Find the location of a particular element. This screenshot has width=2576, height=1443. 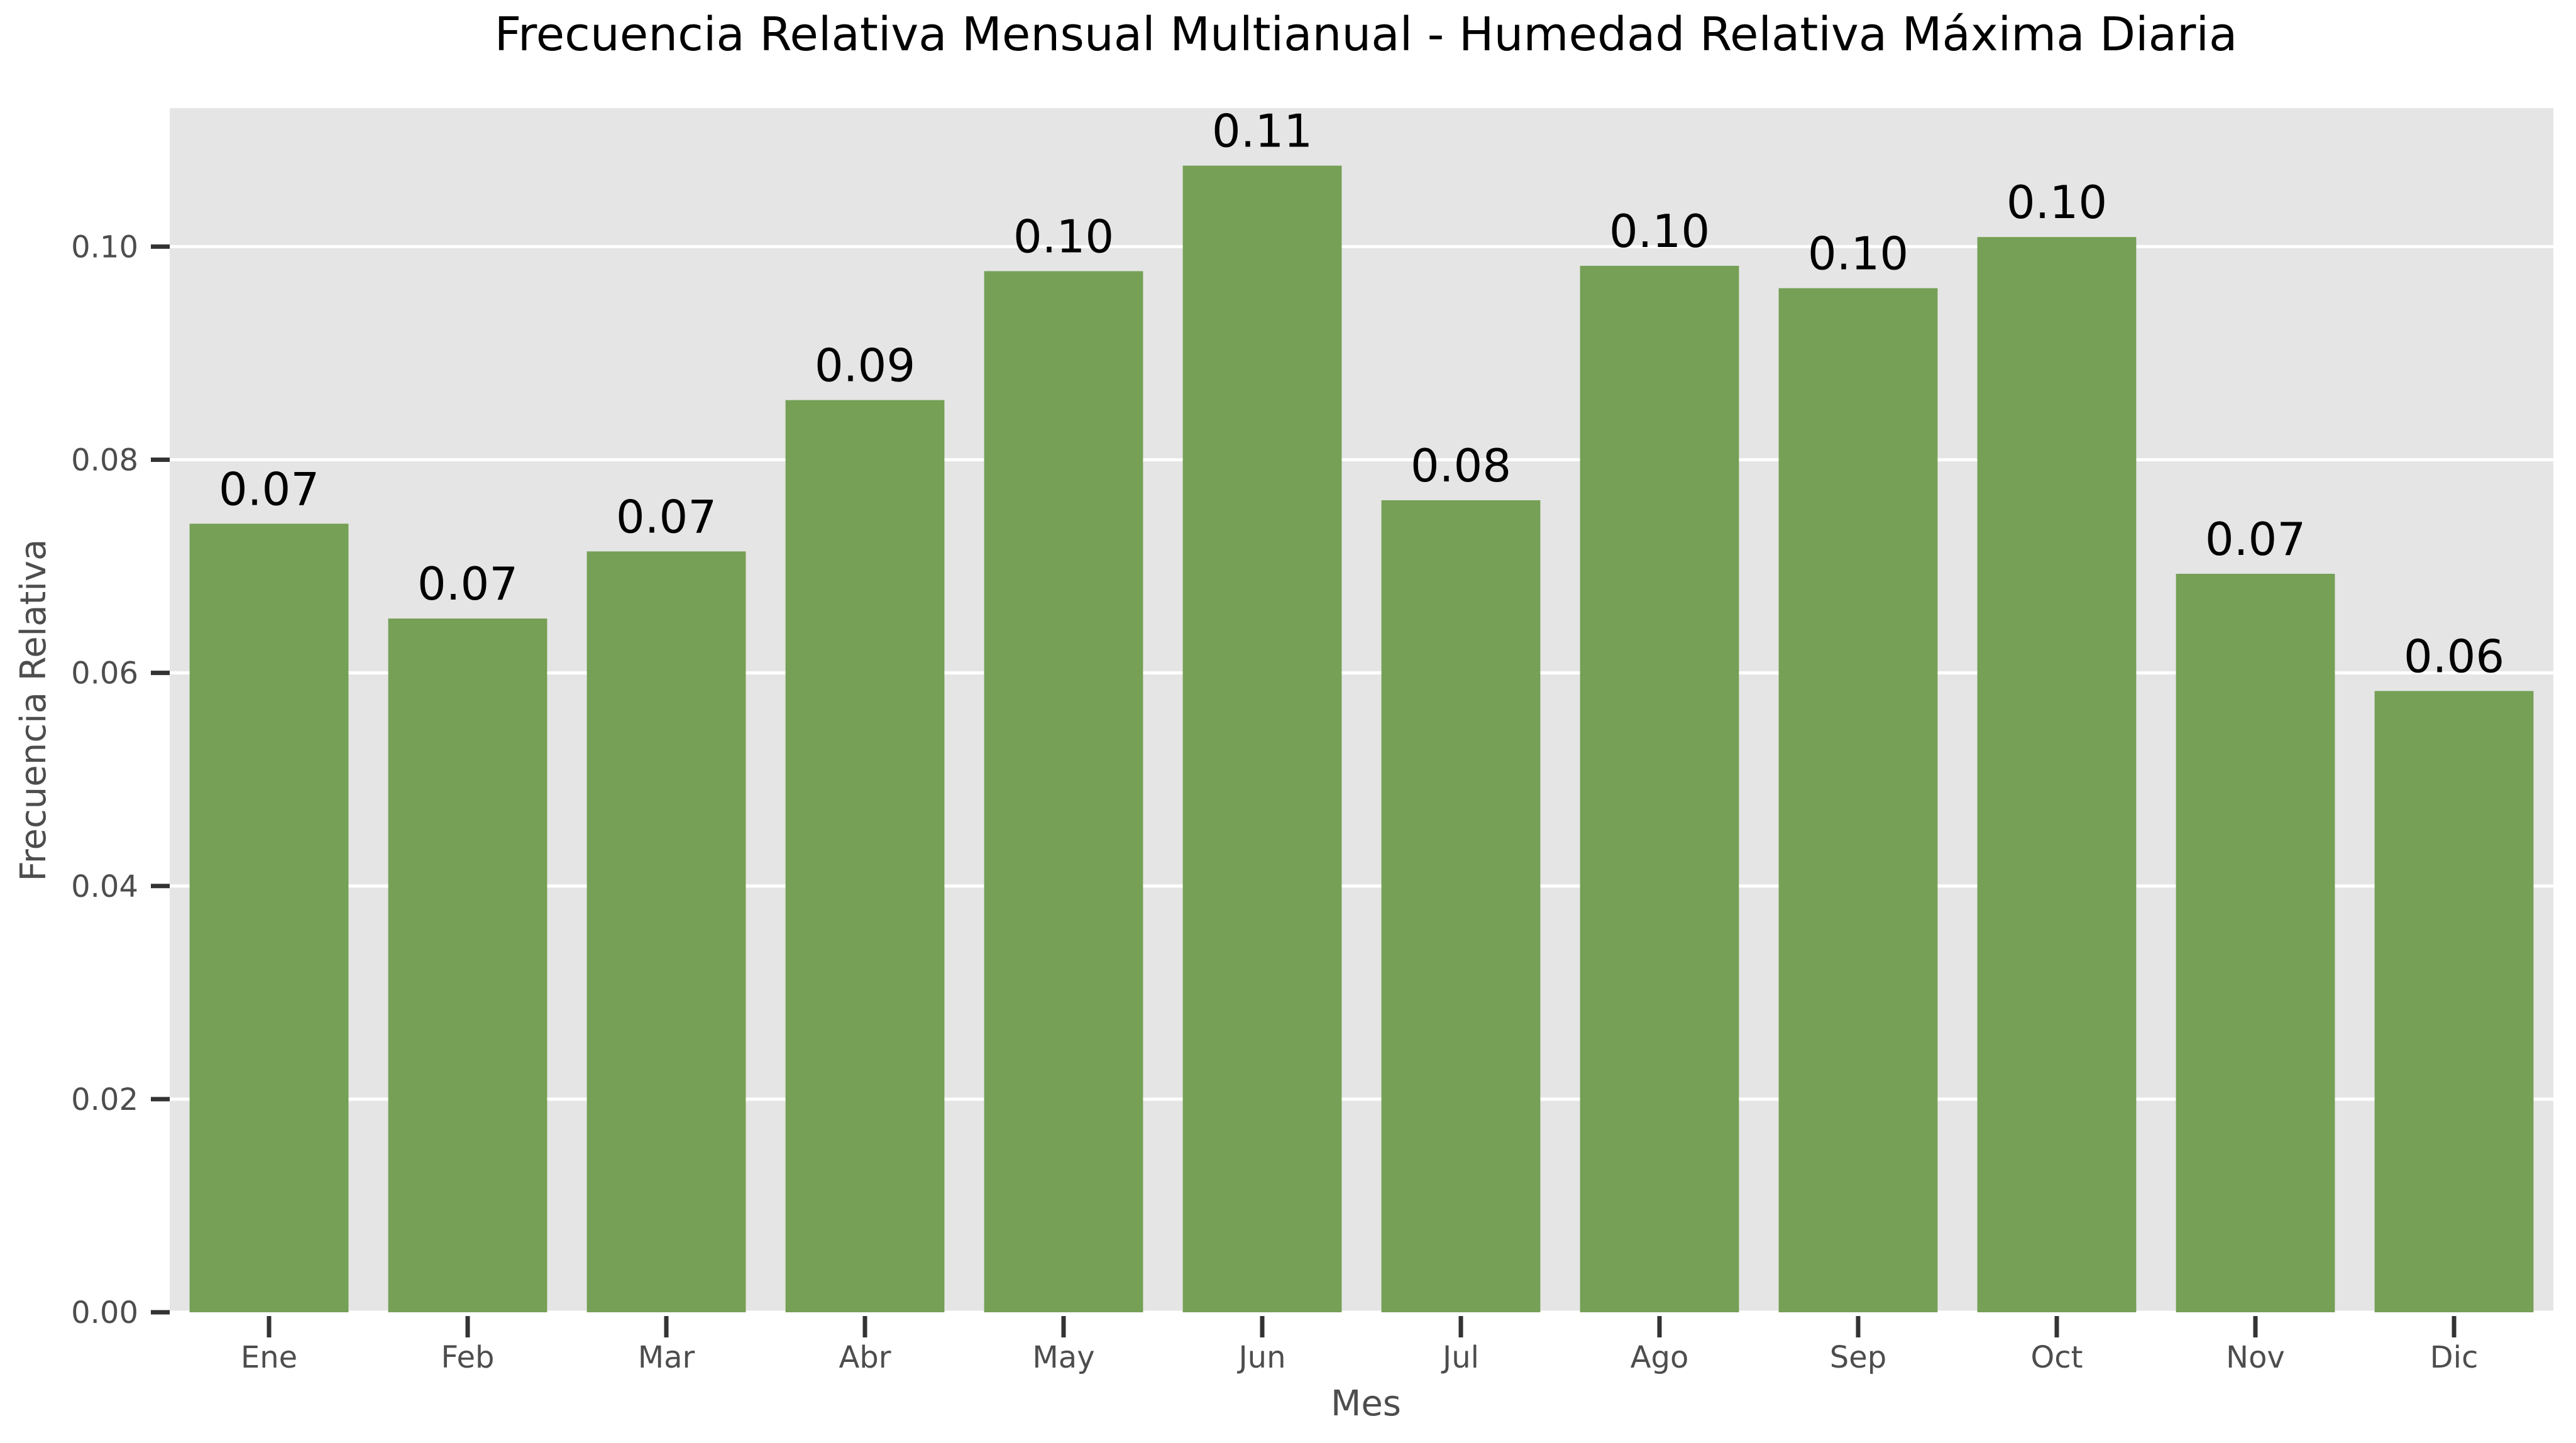

y-tick-label: 0.04 is located at coordinates (104, 886).